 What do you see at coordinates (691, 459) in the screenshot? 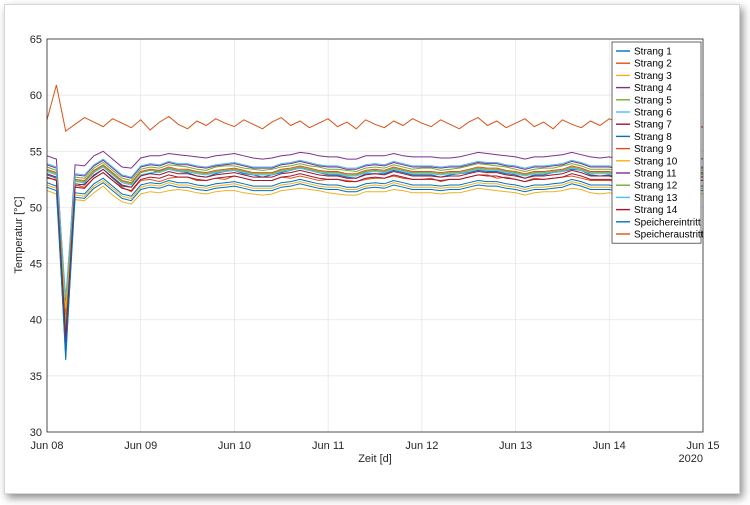
I see `x-year-label: 2020` at bounding box center [691, 459].